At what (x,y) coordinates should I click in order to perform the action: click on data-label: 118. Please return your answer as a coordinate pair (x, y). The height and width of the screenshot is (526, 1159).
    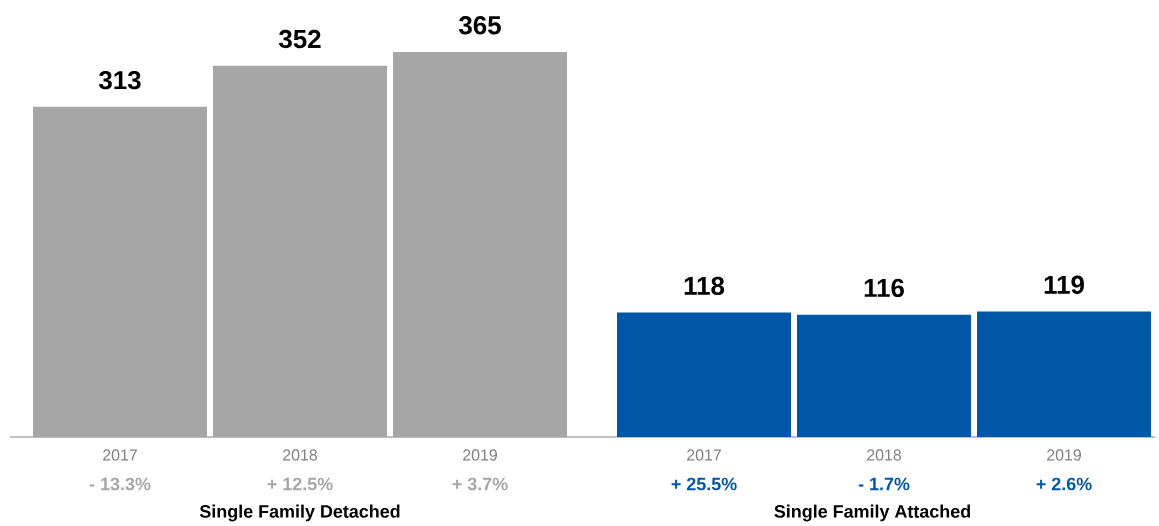
    Looking at the image, I should click on (704, 286).